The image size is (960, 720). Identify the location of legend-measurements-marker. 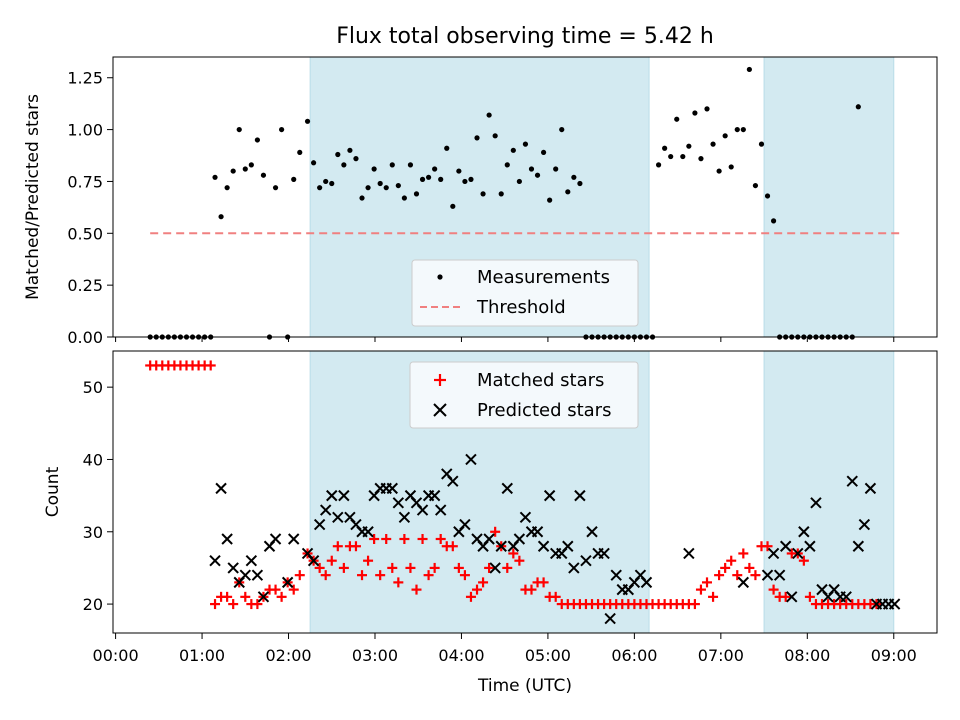
(440, 277).